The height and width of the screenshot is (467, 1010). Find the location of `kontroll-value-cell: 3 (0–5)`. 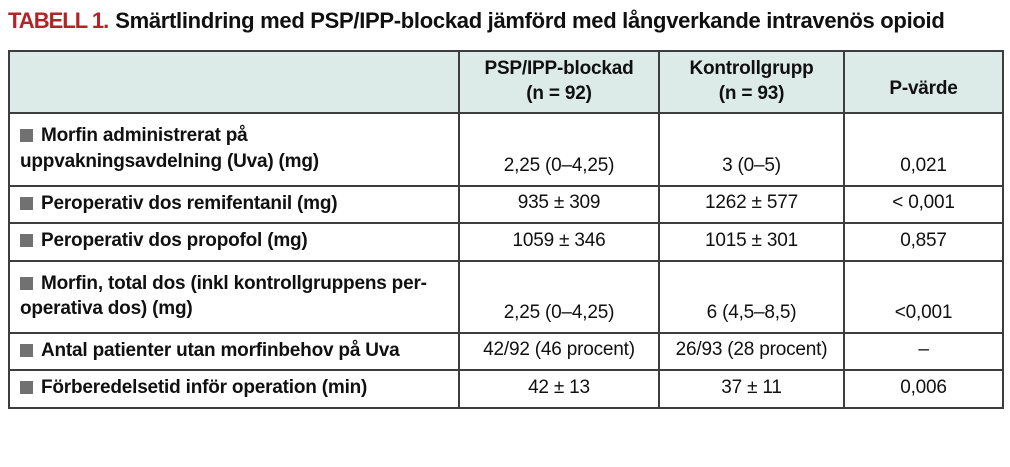

kontroll-value-cell: 3 (0–5) is located at coordinates (751, 149).